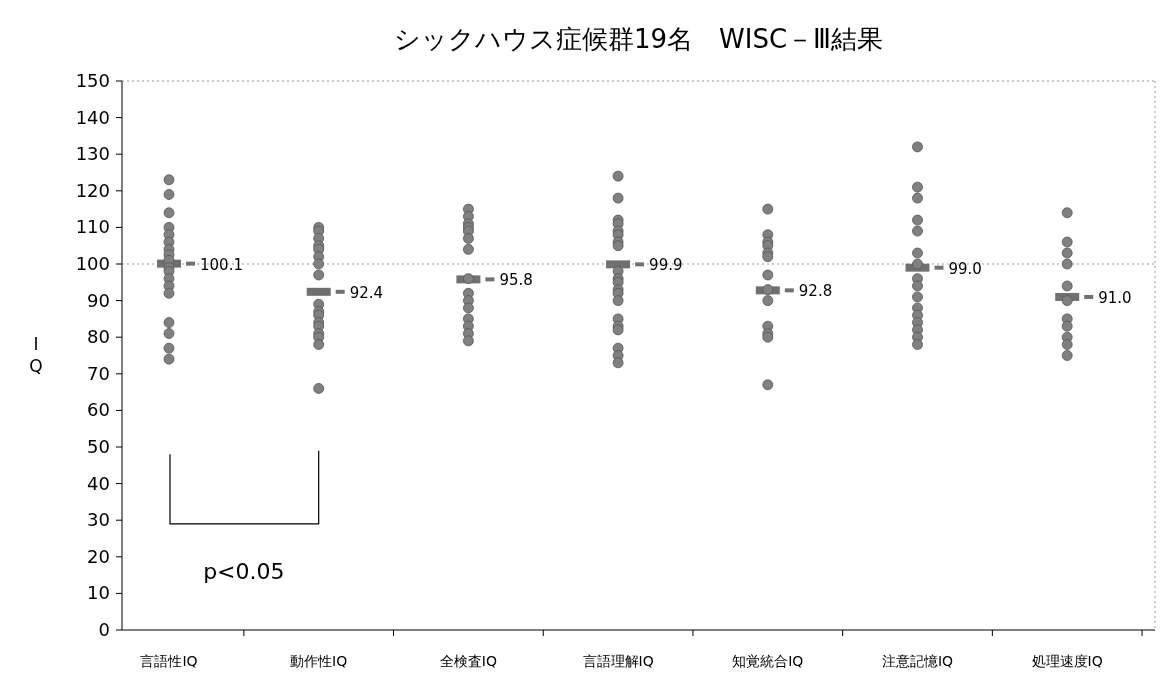  Describe the element at coordinates (768, 661) in the screenshot. I see `x-tick-label: 知覚統合IQ` at that location.